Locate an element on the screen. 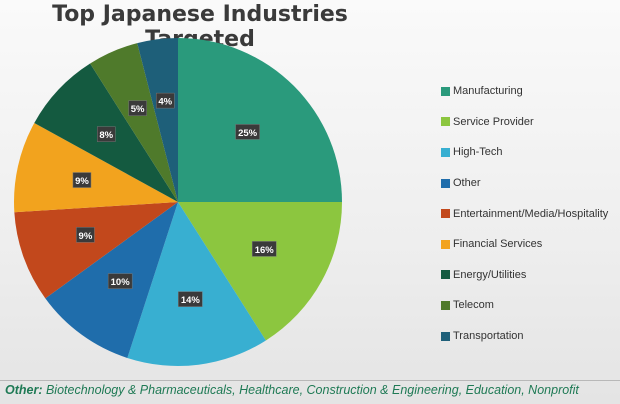 The height and width of the screenshot is (404, 620). legend-label: Transportation is located at coordinates (488, 336).